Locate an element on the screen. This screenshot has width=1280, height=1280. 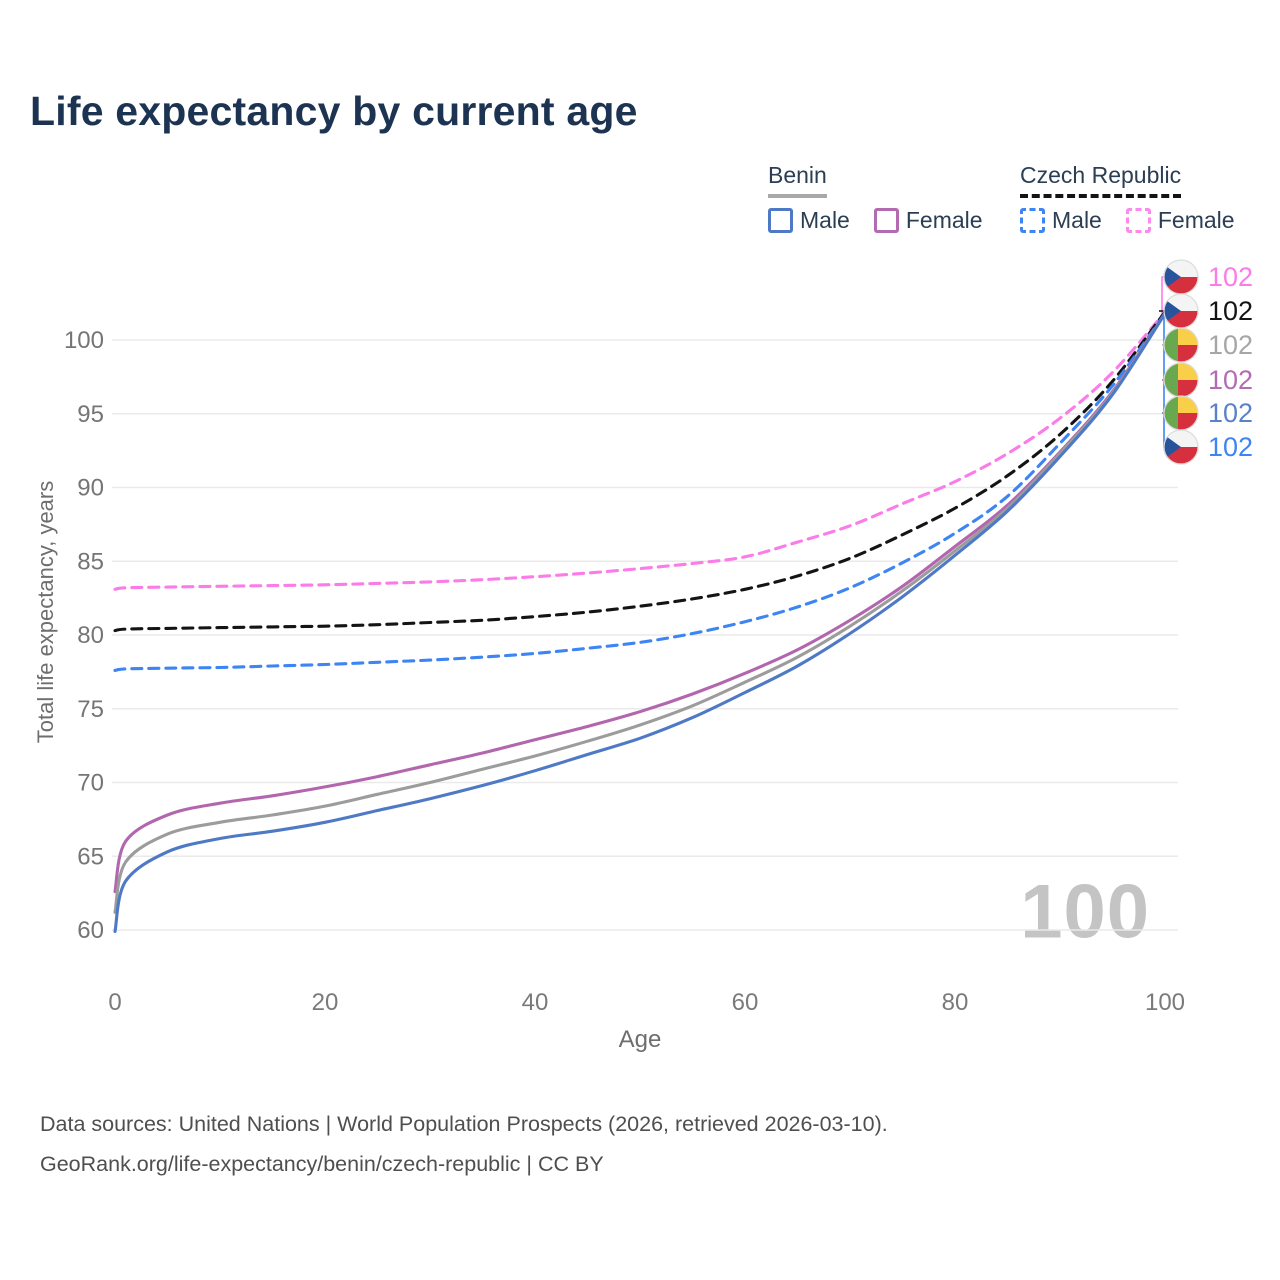
y-tick-90: 90 is located at coordinates (90, 488).